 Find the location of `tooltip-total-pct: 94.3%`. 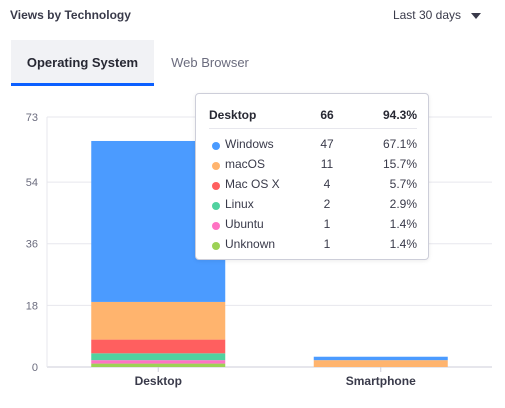

tooltip-total-pct: 94.3% is located at coordinates (399, 115).